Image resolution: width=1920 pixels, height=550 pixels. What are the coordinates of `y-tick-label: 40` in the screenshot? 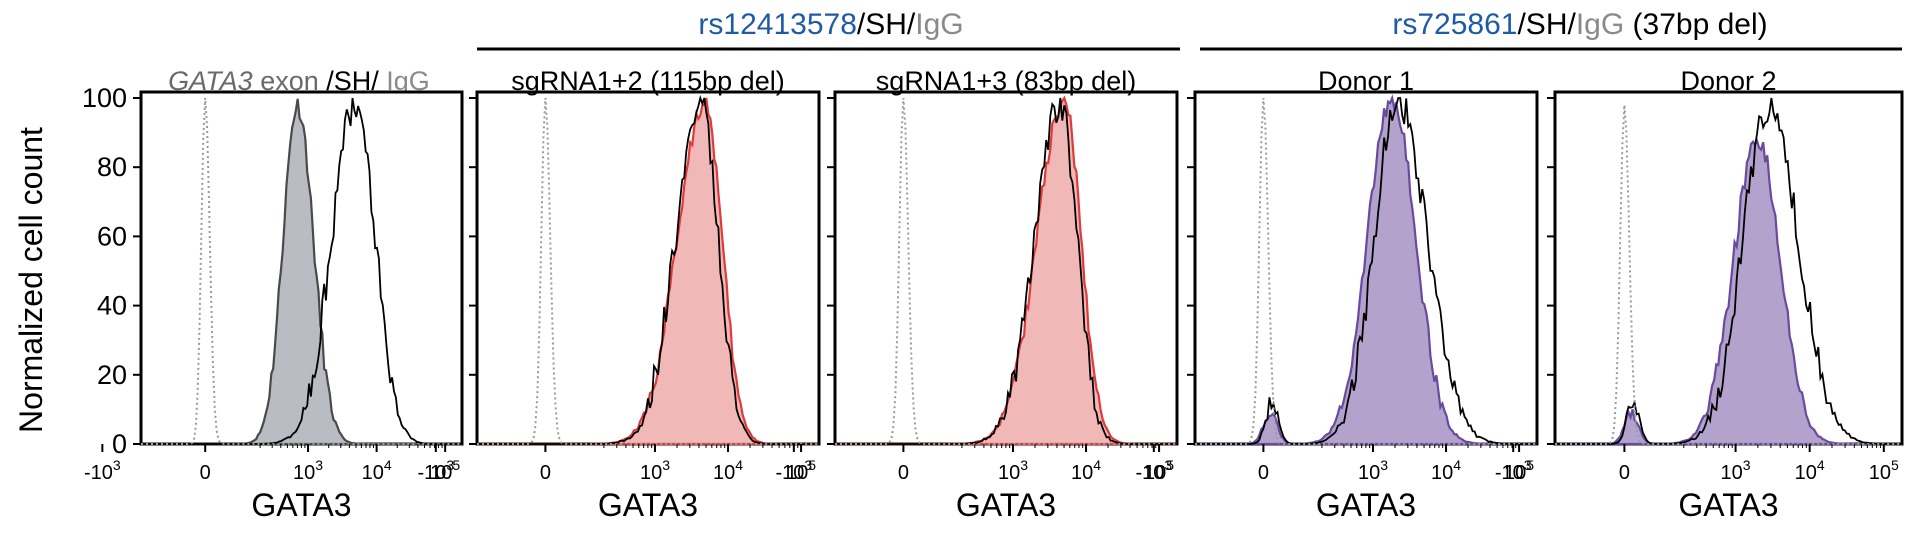 It's located at (112, 306).